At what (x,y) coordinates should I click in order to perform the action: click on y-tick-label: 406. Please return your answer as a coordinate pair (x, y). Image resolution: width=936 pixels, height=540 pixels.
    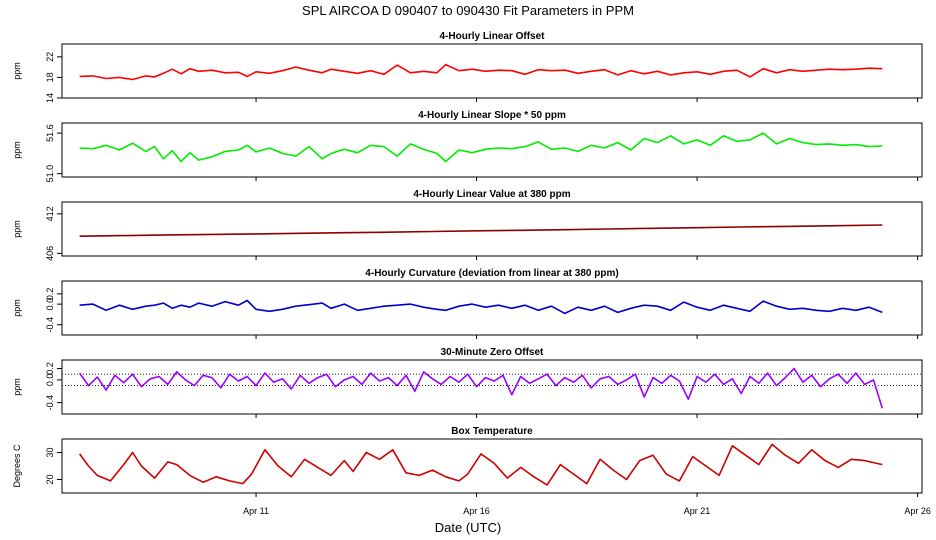
    Looking at the image, I should click on (50, 253).